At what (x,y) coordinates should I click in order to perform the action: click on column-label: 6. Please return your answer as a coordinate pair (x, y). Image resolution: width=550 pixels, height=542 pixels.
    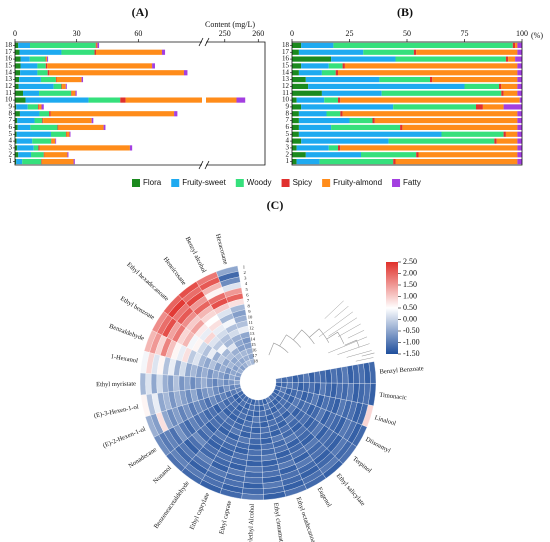
    Looking at the image, I should click on (247, 294).